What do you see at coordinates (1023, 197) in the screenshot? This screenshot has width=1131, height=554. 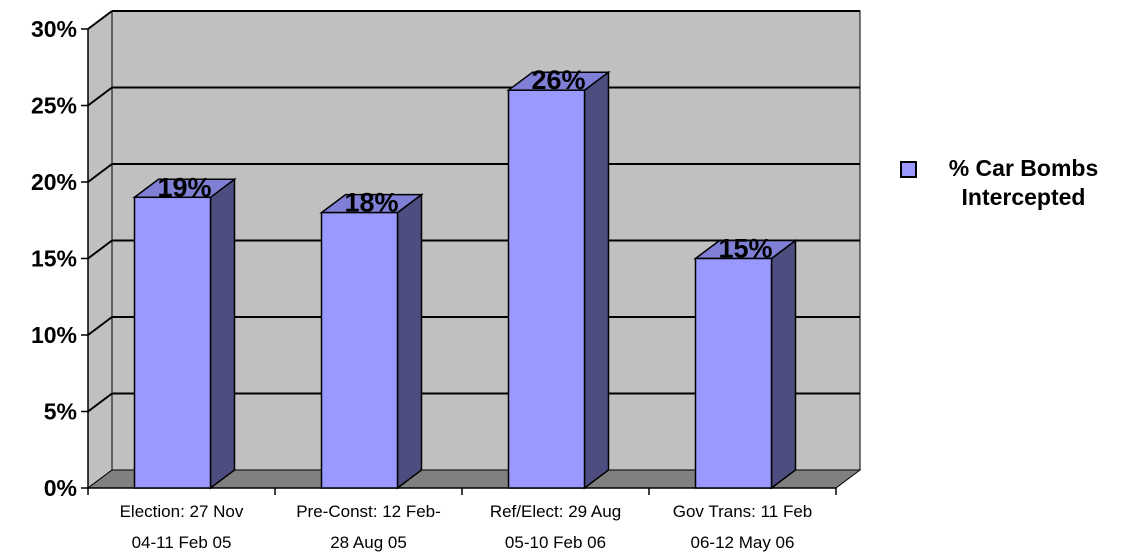 I see `legend-label-line2: Intercepted` at bounding box center [1023, 197].